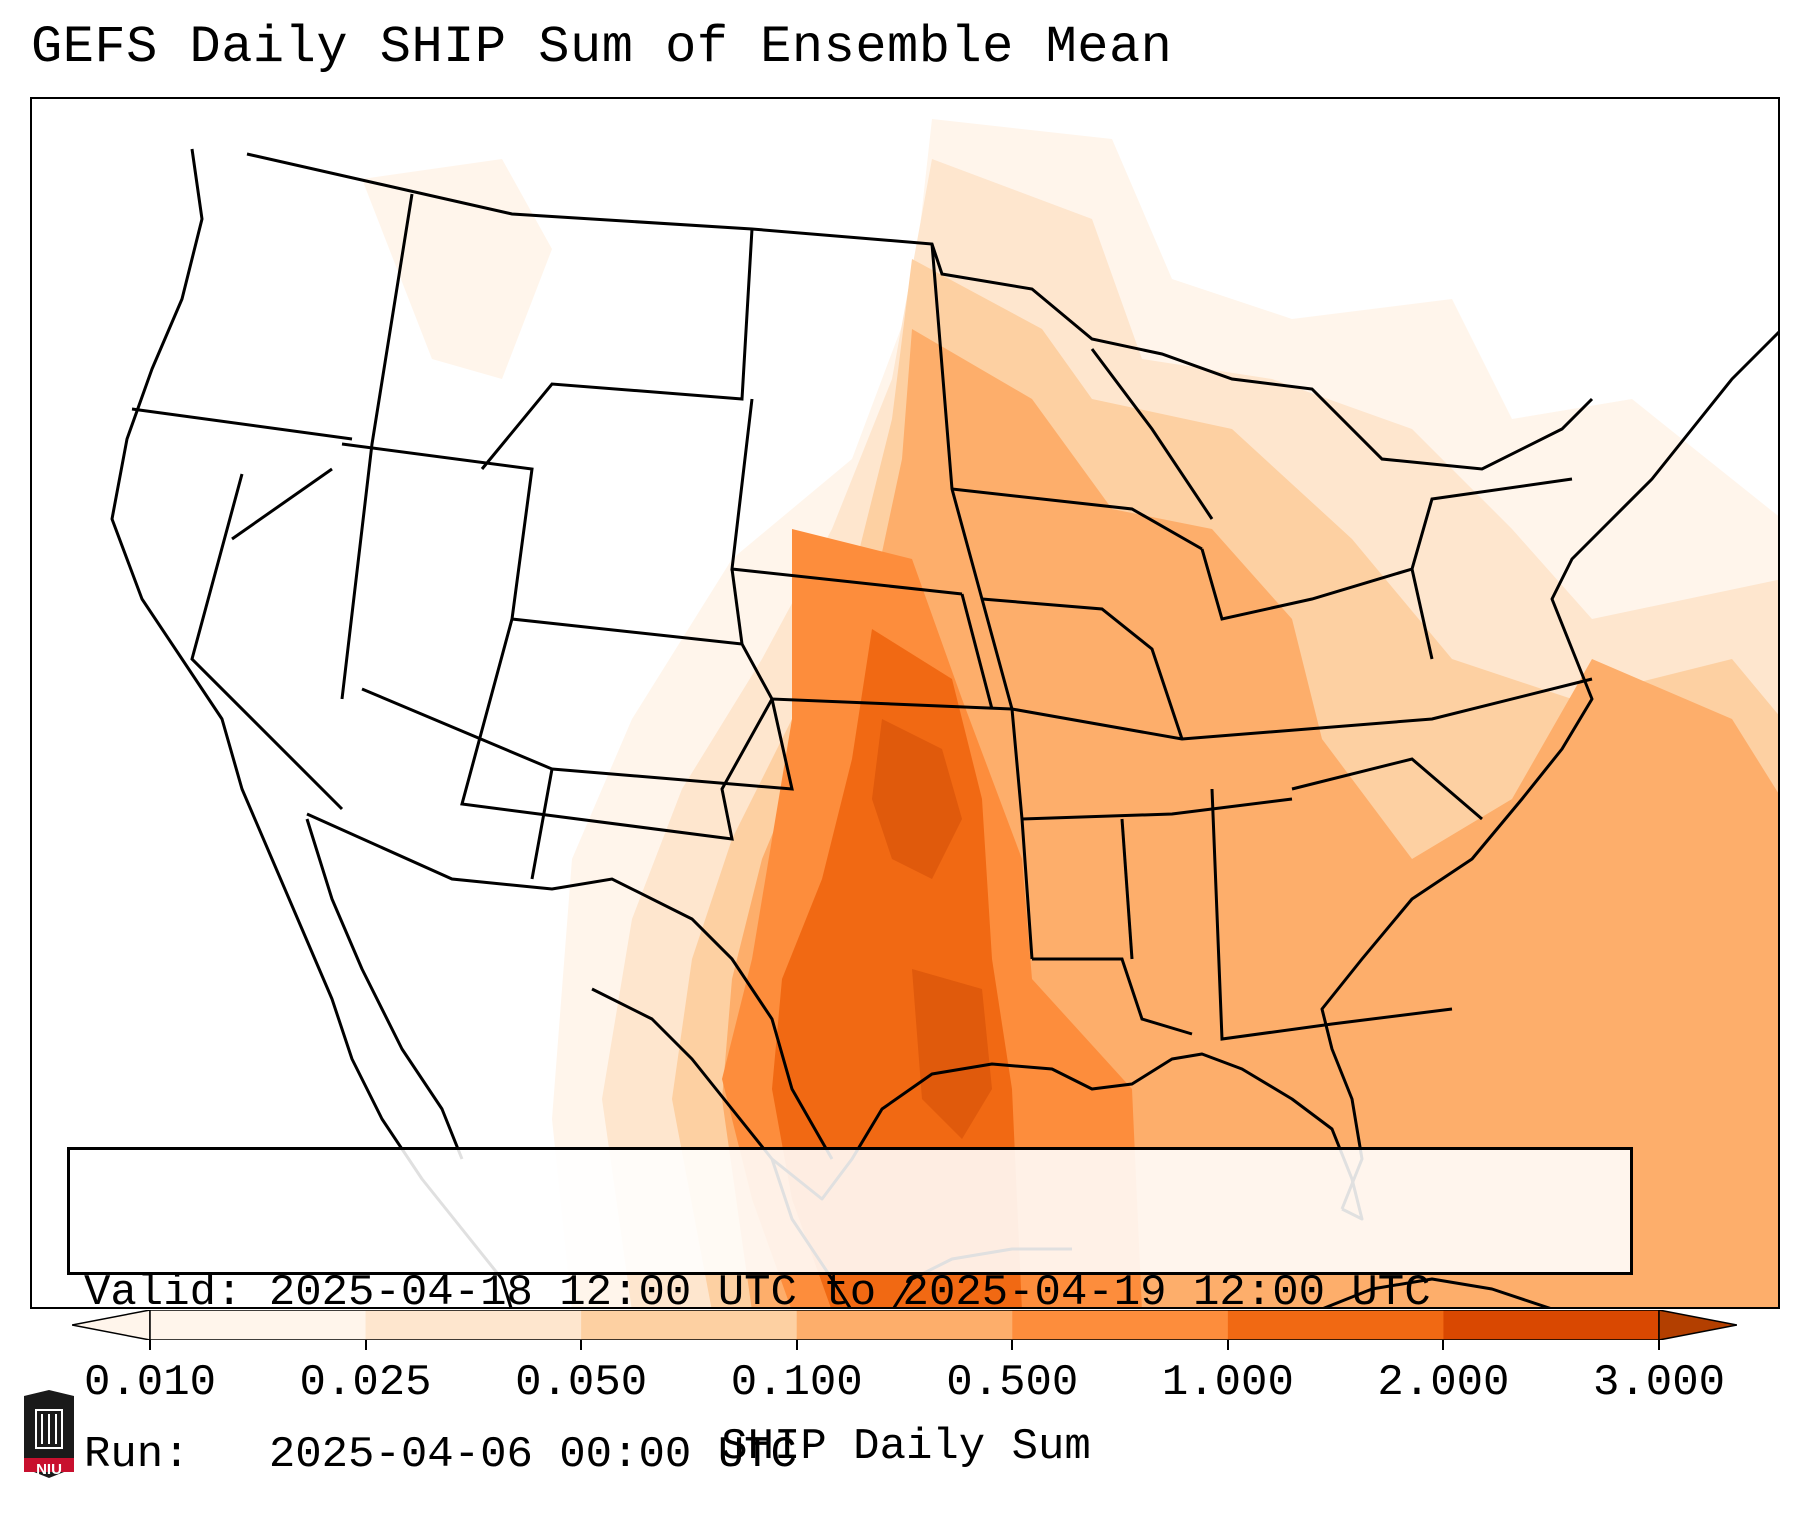  I want to click on colorbar-label: SHIP Daily Sum, so click(906, 1447).